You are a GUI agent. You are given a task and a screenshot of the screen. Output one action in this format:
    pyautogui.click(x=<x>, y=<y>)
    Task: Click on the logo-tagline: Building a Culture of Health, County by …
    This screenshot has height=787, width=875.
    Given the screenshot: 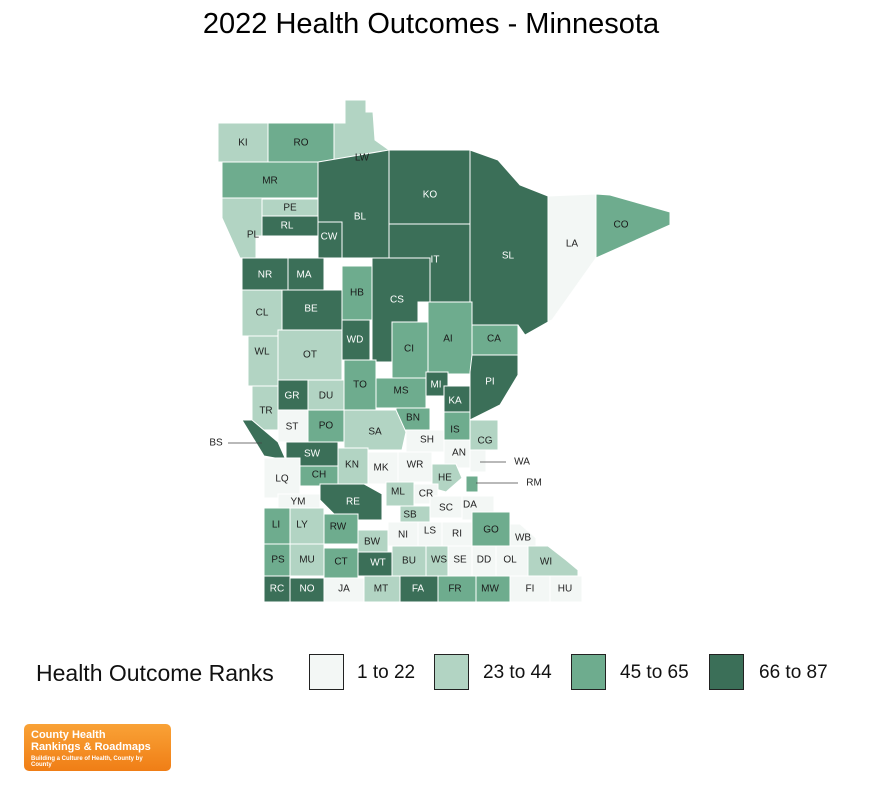 What is the action you would take?
    pyautogui.click(x=87, y=762)
    